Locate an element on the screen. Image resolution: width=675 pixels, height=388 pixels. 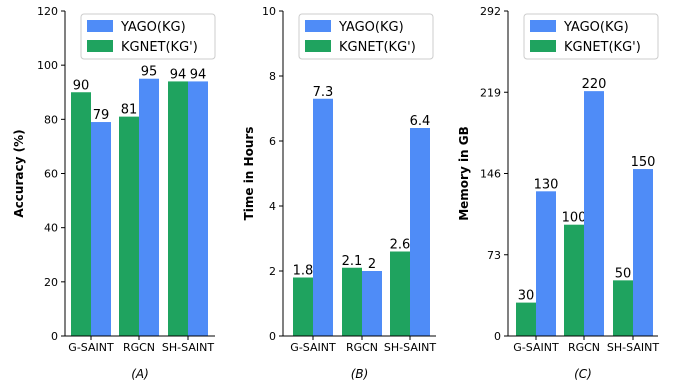
data-label: 50 is located at coordinates (623, 273).